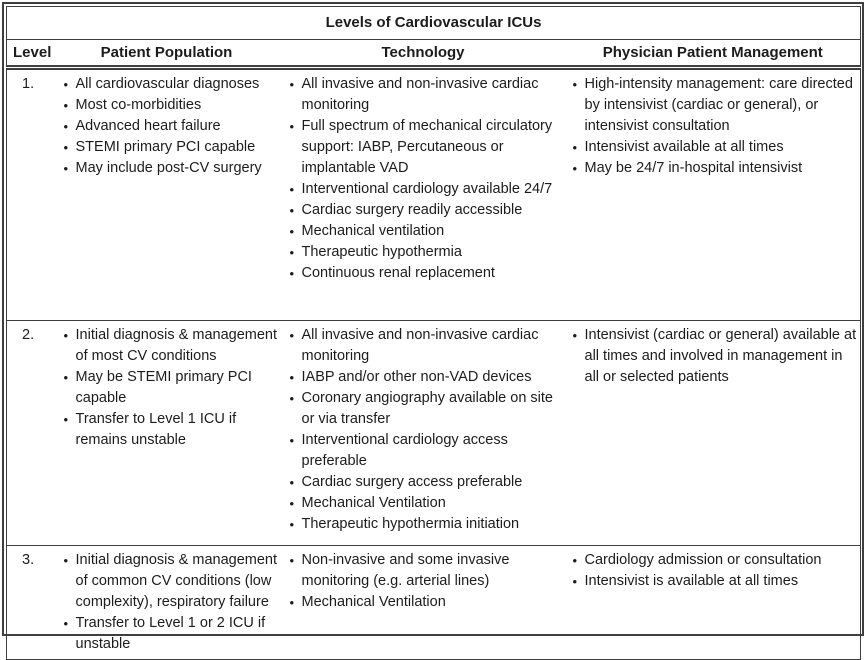 The image size is (866, 660). I want to click on title-row: Levels of Cardiovascular ICUs, so click(433, 23).